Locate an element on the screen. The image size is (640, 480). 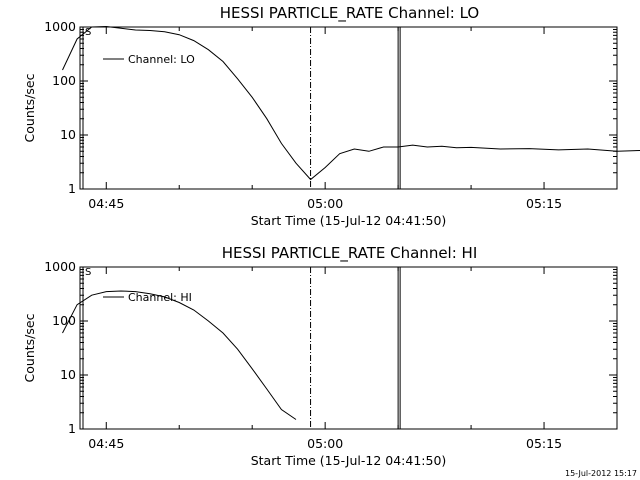
series-line is located at coordinates (179, 355).